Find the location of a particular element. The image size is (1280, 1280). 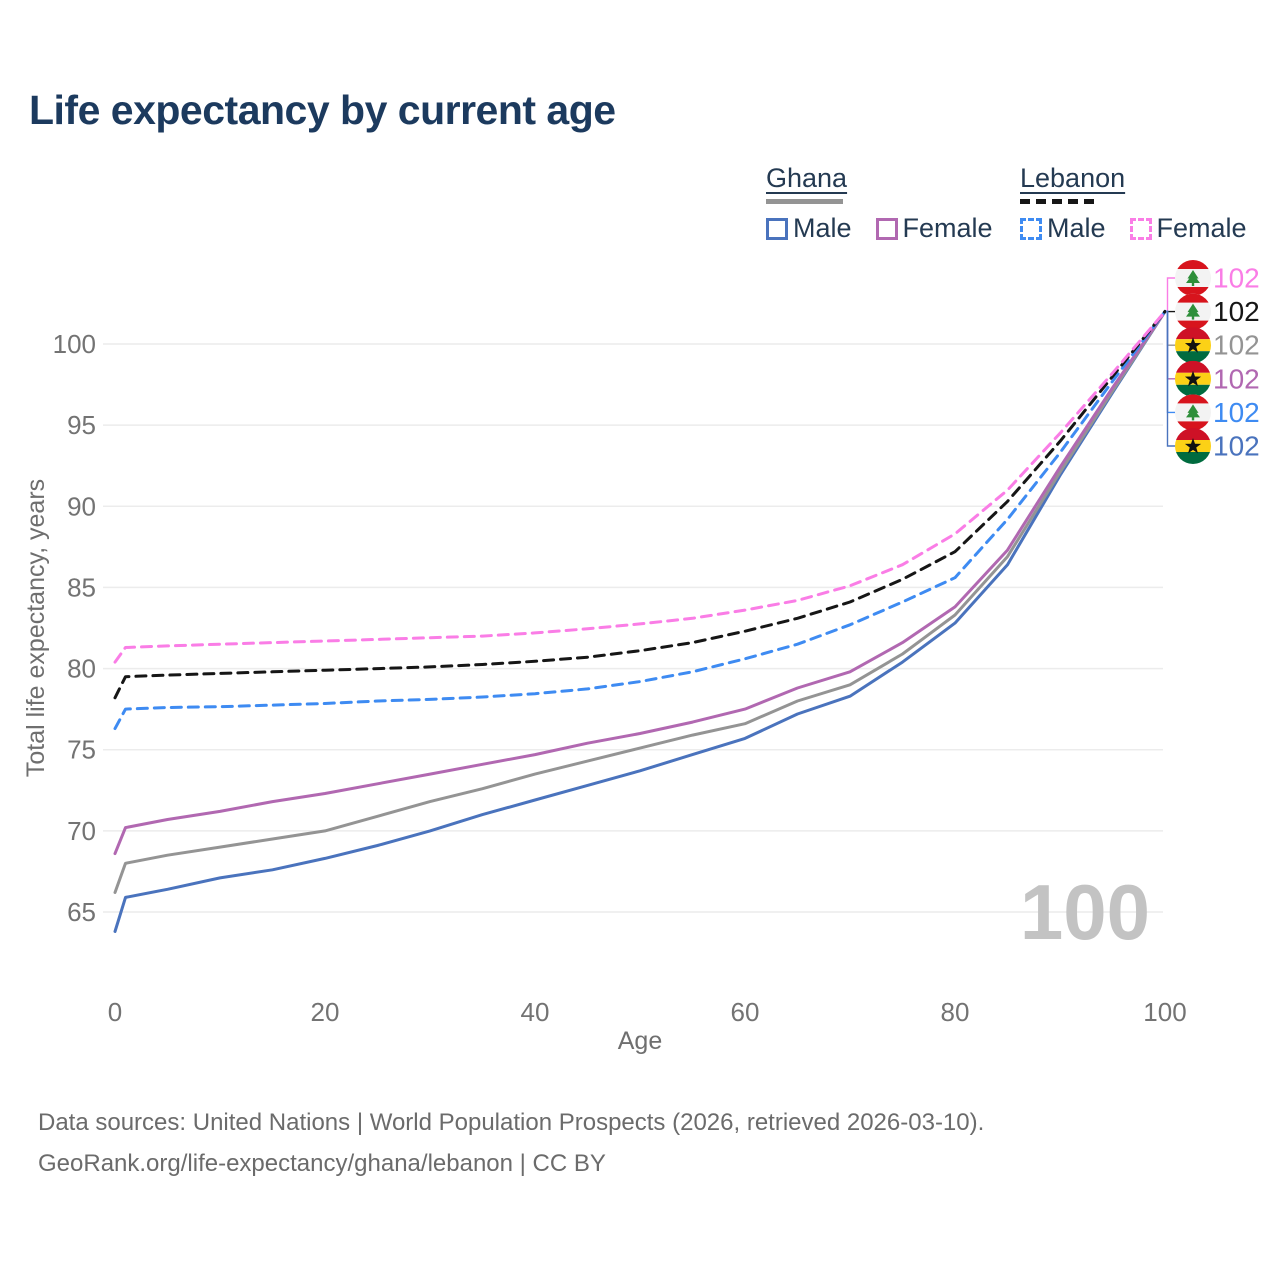

x-tick-label: 20 is located at coordinates (325, 1012).